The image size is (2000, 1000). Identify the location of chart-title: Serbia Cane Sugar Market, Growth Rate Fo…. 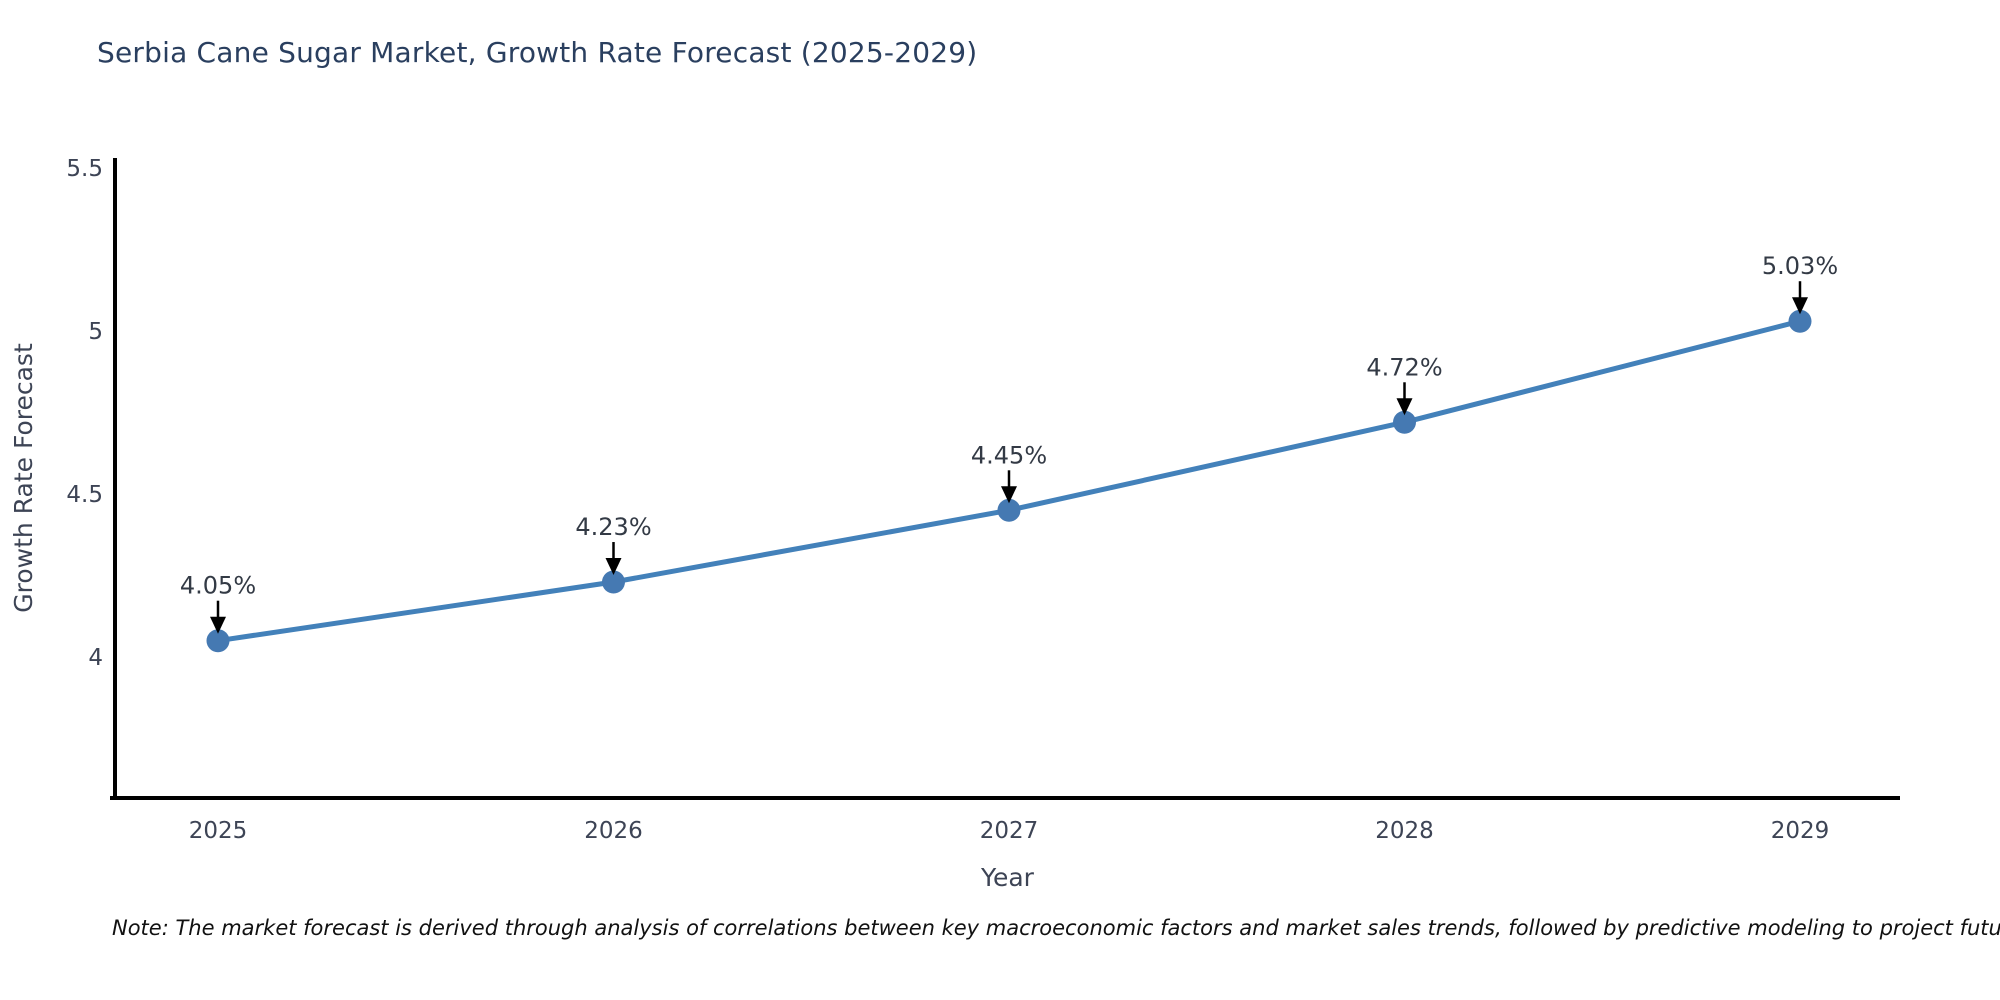
(537, 52).